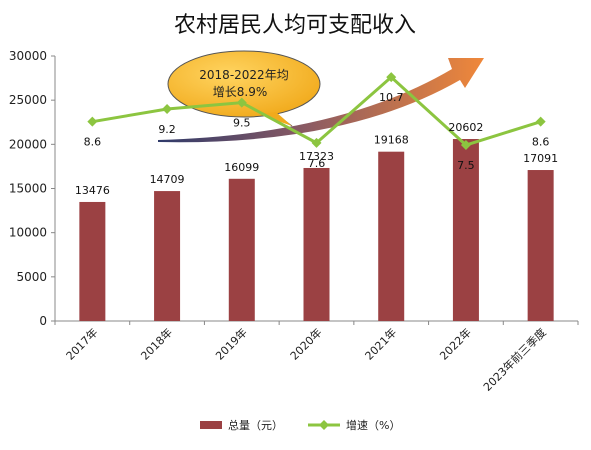 The image size is (591, 450). Describe the element at coordinates (167, 179) in the screenshot. I see `bar-value-label: 14709` at that location.